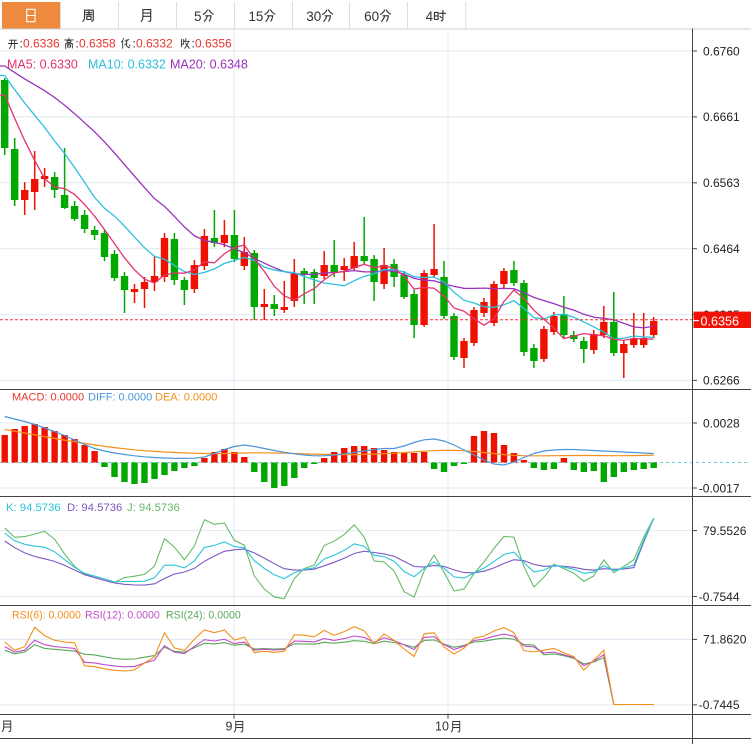 This screenshot has width=751, height=749. Describe the element at coordinates (721, 51) in the screenshot. I see `svg-text: 0.6760` at that location.